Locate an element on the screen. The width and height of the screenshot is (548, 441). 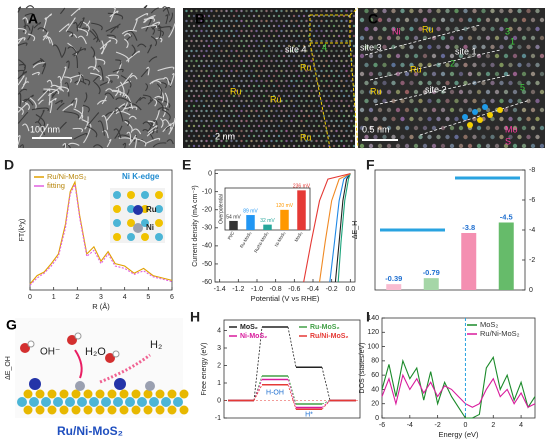
scale-text: 100 nm is located at coordinates (45, 129).